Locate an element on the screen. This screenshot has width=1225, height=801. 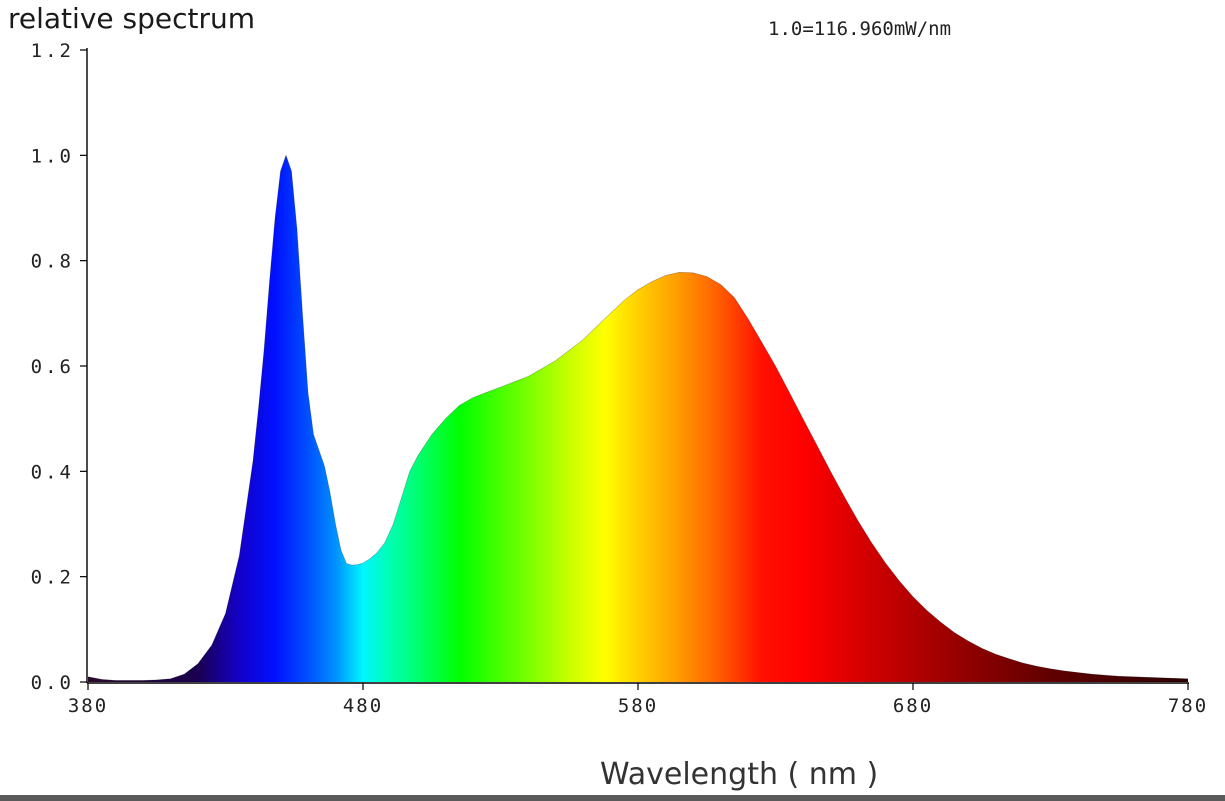
y-tick-label: 0.8 is located at coordinates (52, 262).